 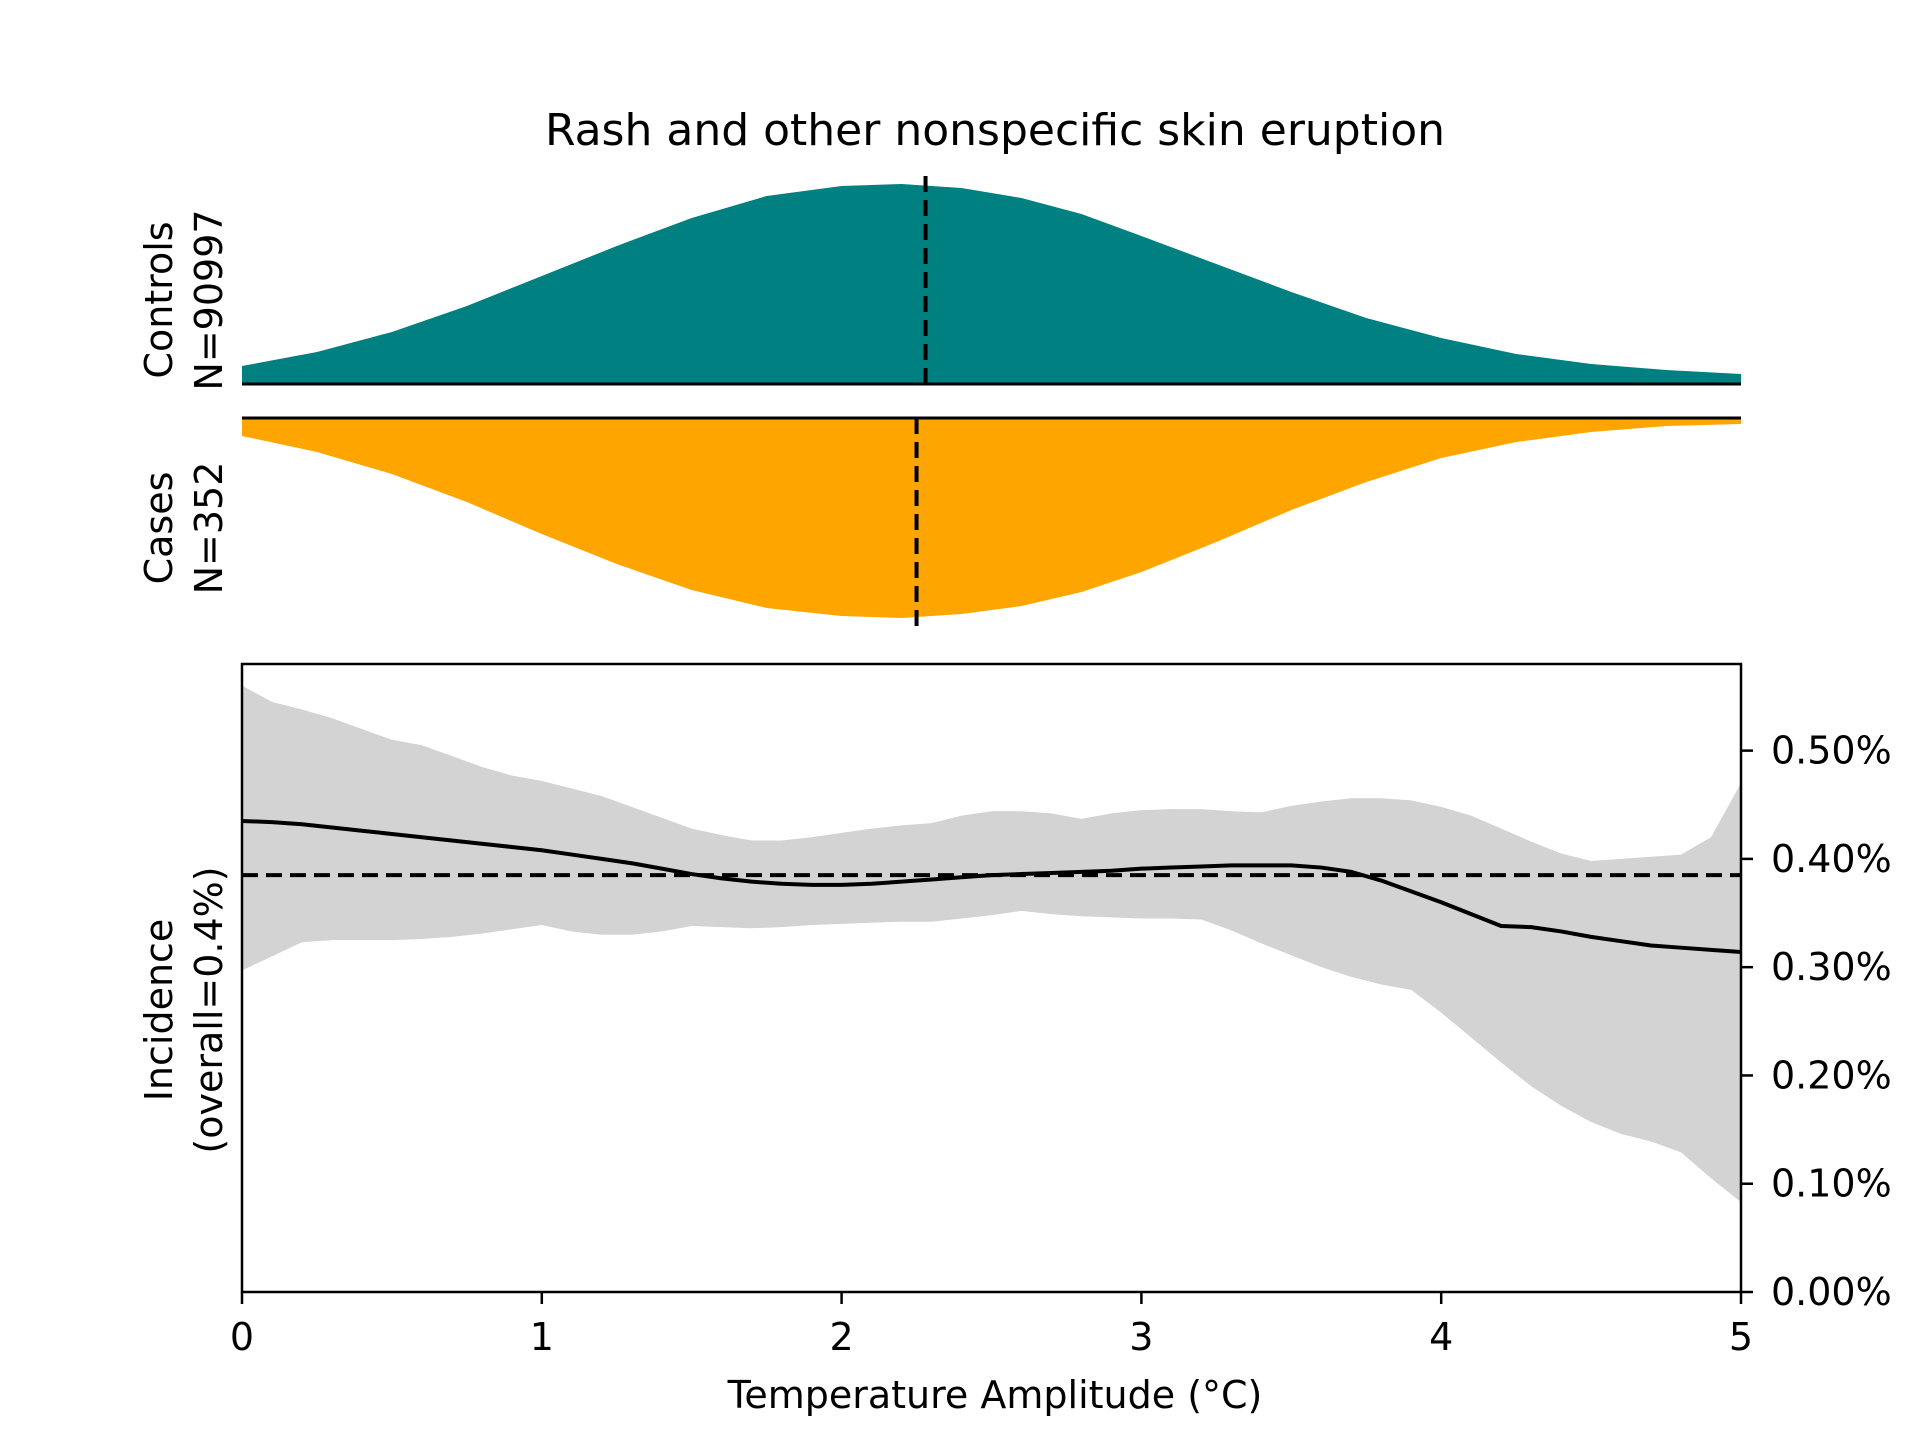 What do you see at coordinates (1741, 1337) in the screenshot?
I see `x-tick-label: 5` at bounding box center [1741, 1337].